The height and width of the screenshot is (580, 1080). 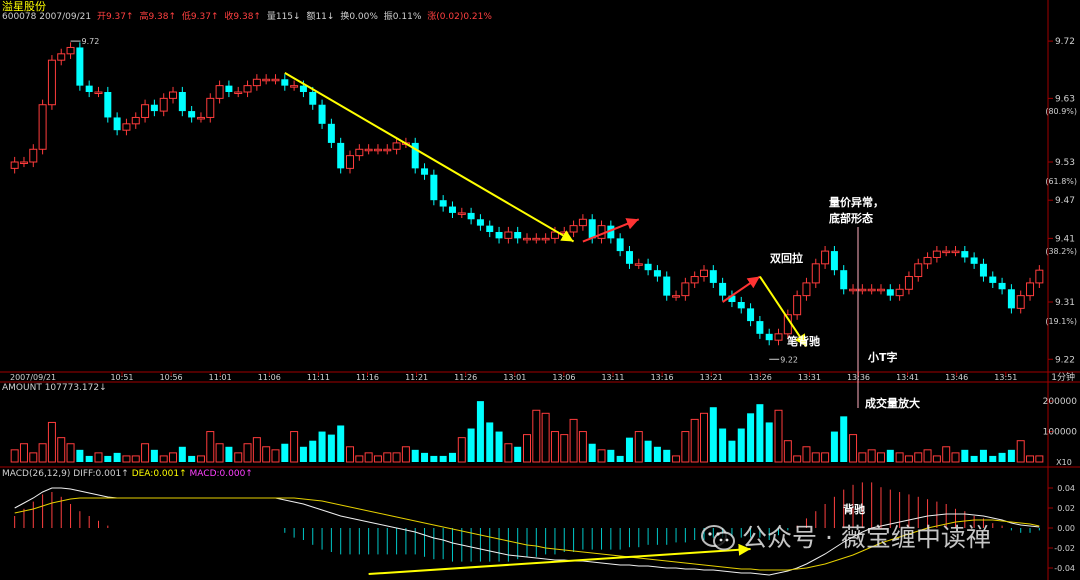 What do you see at coordinates (402, 17) in the screenshot?
I see `amplitude-value: 振0.11%` at bounding box center [402, 17].